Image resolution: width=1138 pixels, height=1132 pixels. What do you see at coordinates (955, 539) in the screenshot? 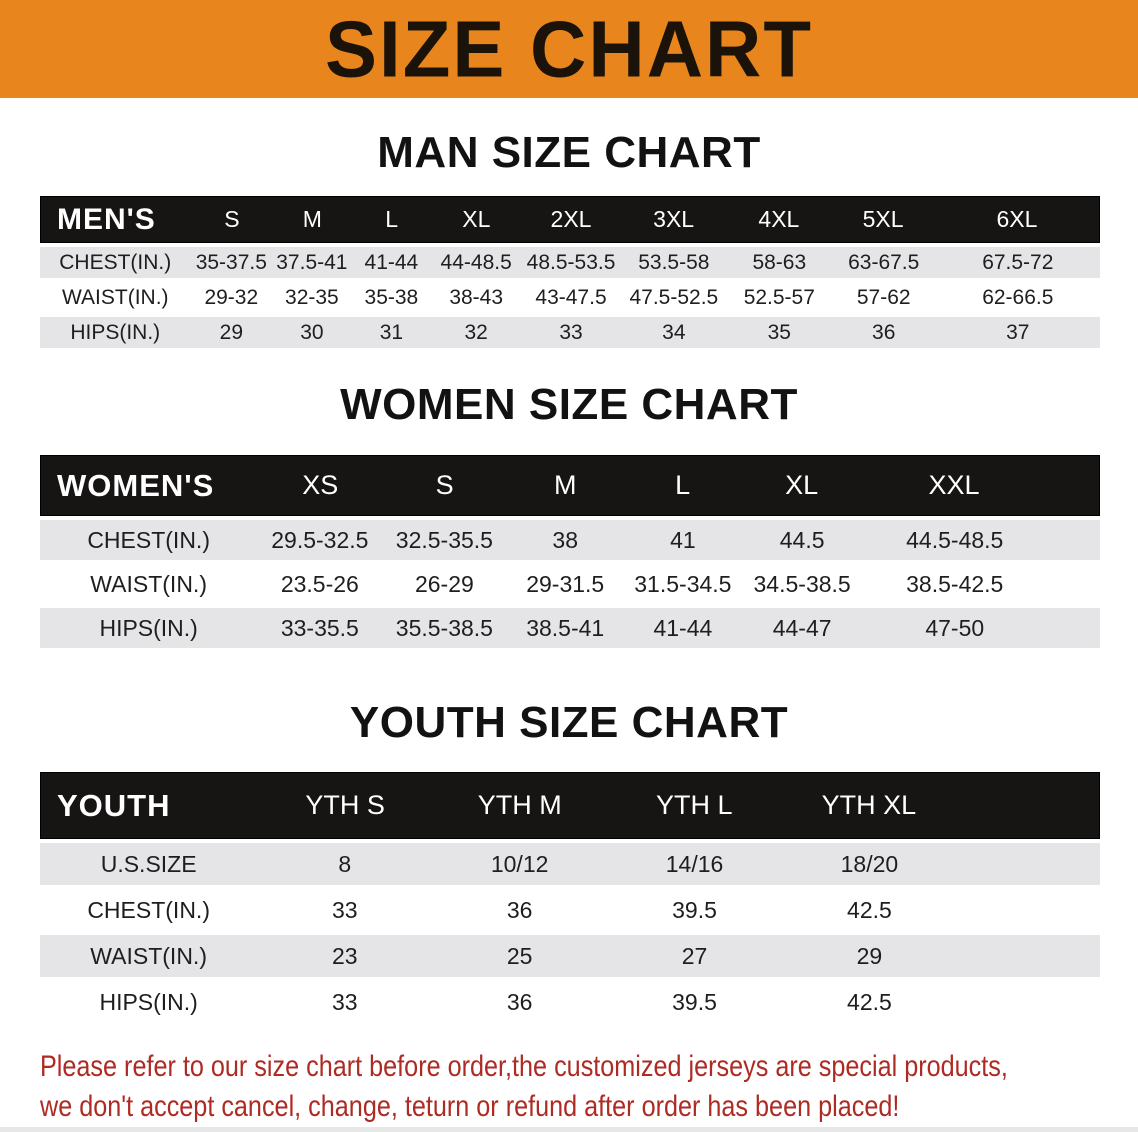
I see `table-cell: 44.5-48.5` at bounding box center [955, 539].